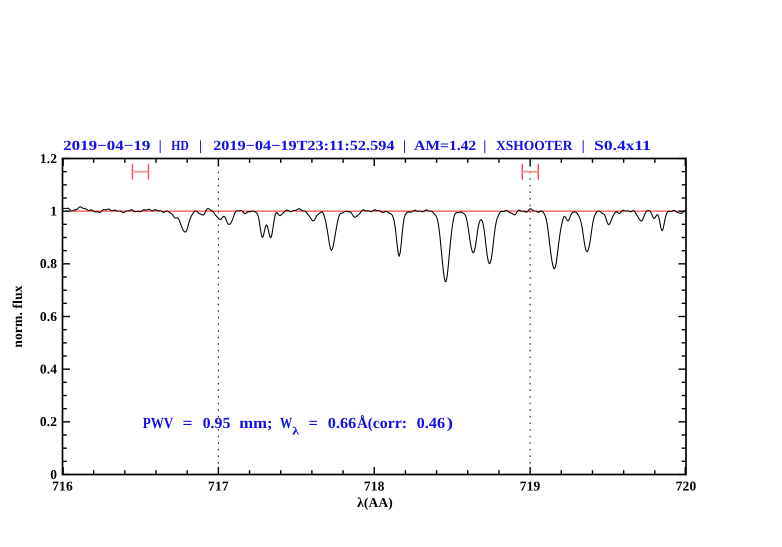 Image resolution: width=782 pixels, height=547 pixels. Describe the element at coordinates (48, 369) in the screenshot. I see `svg-text: 0.4` at that location.